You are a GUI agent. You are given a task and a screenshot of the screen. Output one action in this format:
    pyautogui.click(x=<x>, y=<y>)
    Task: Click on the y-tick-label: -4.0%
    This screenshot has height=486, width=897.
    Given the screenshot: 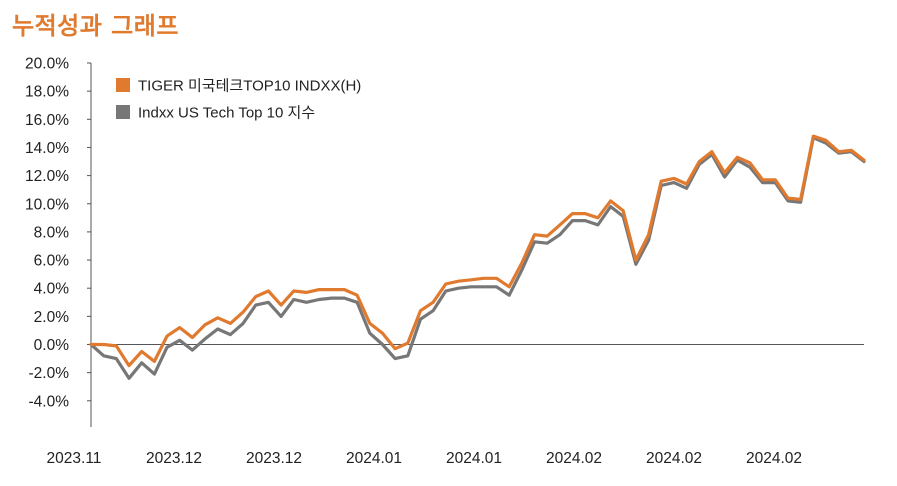 What is the action you would take?
    pyautogui.click(x=49, y=401)
    